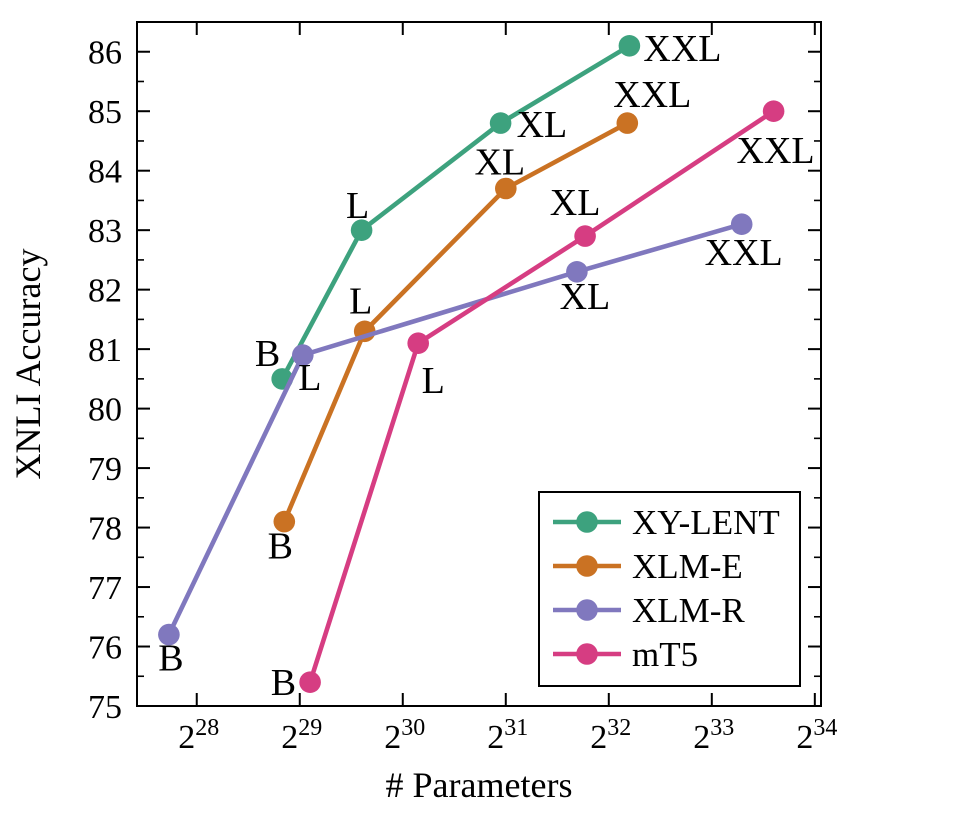 The width and height of the screenshot is (957, 826). Describe the element at coordinates (105, 529) in the screenshot. I see `y-tick-label: 78` at that location.